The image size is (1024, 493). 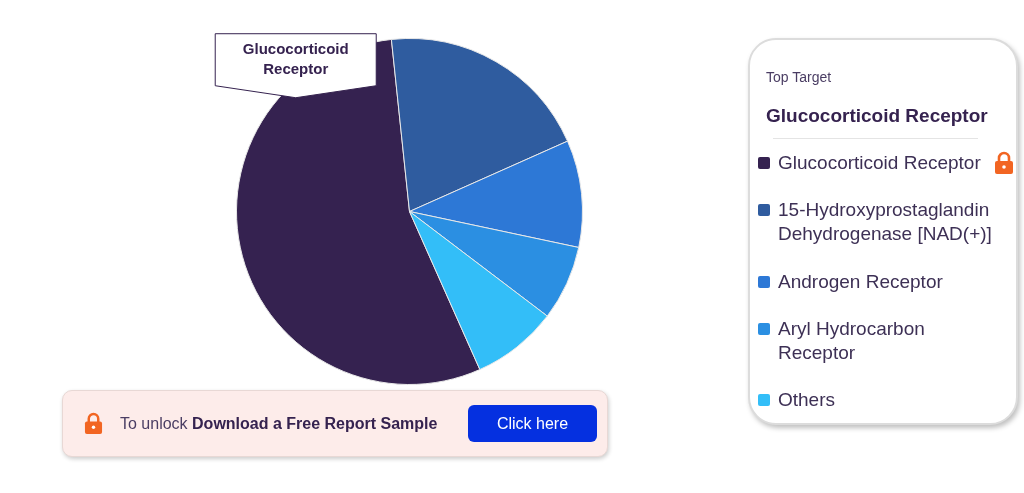 I want to click on legend-label: Androgen Receptor, so click(x=861, y=281).